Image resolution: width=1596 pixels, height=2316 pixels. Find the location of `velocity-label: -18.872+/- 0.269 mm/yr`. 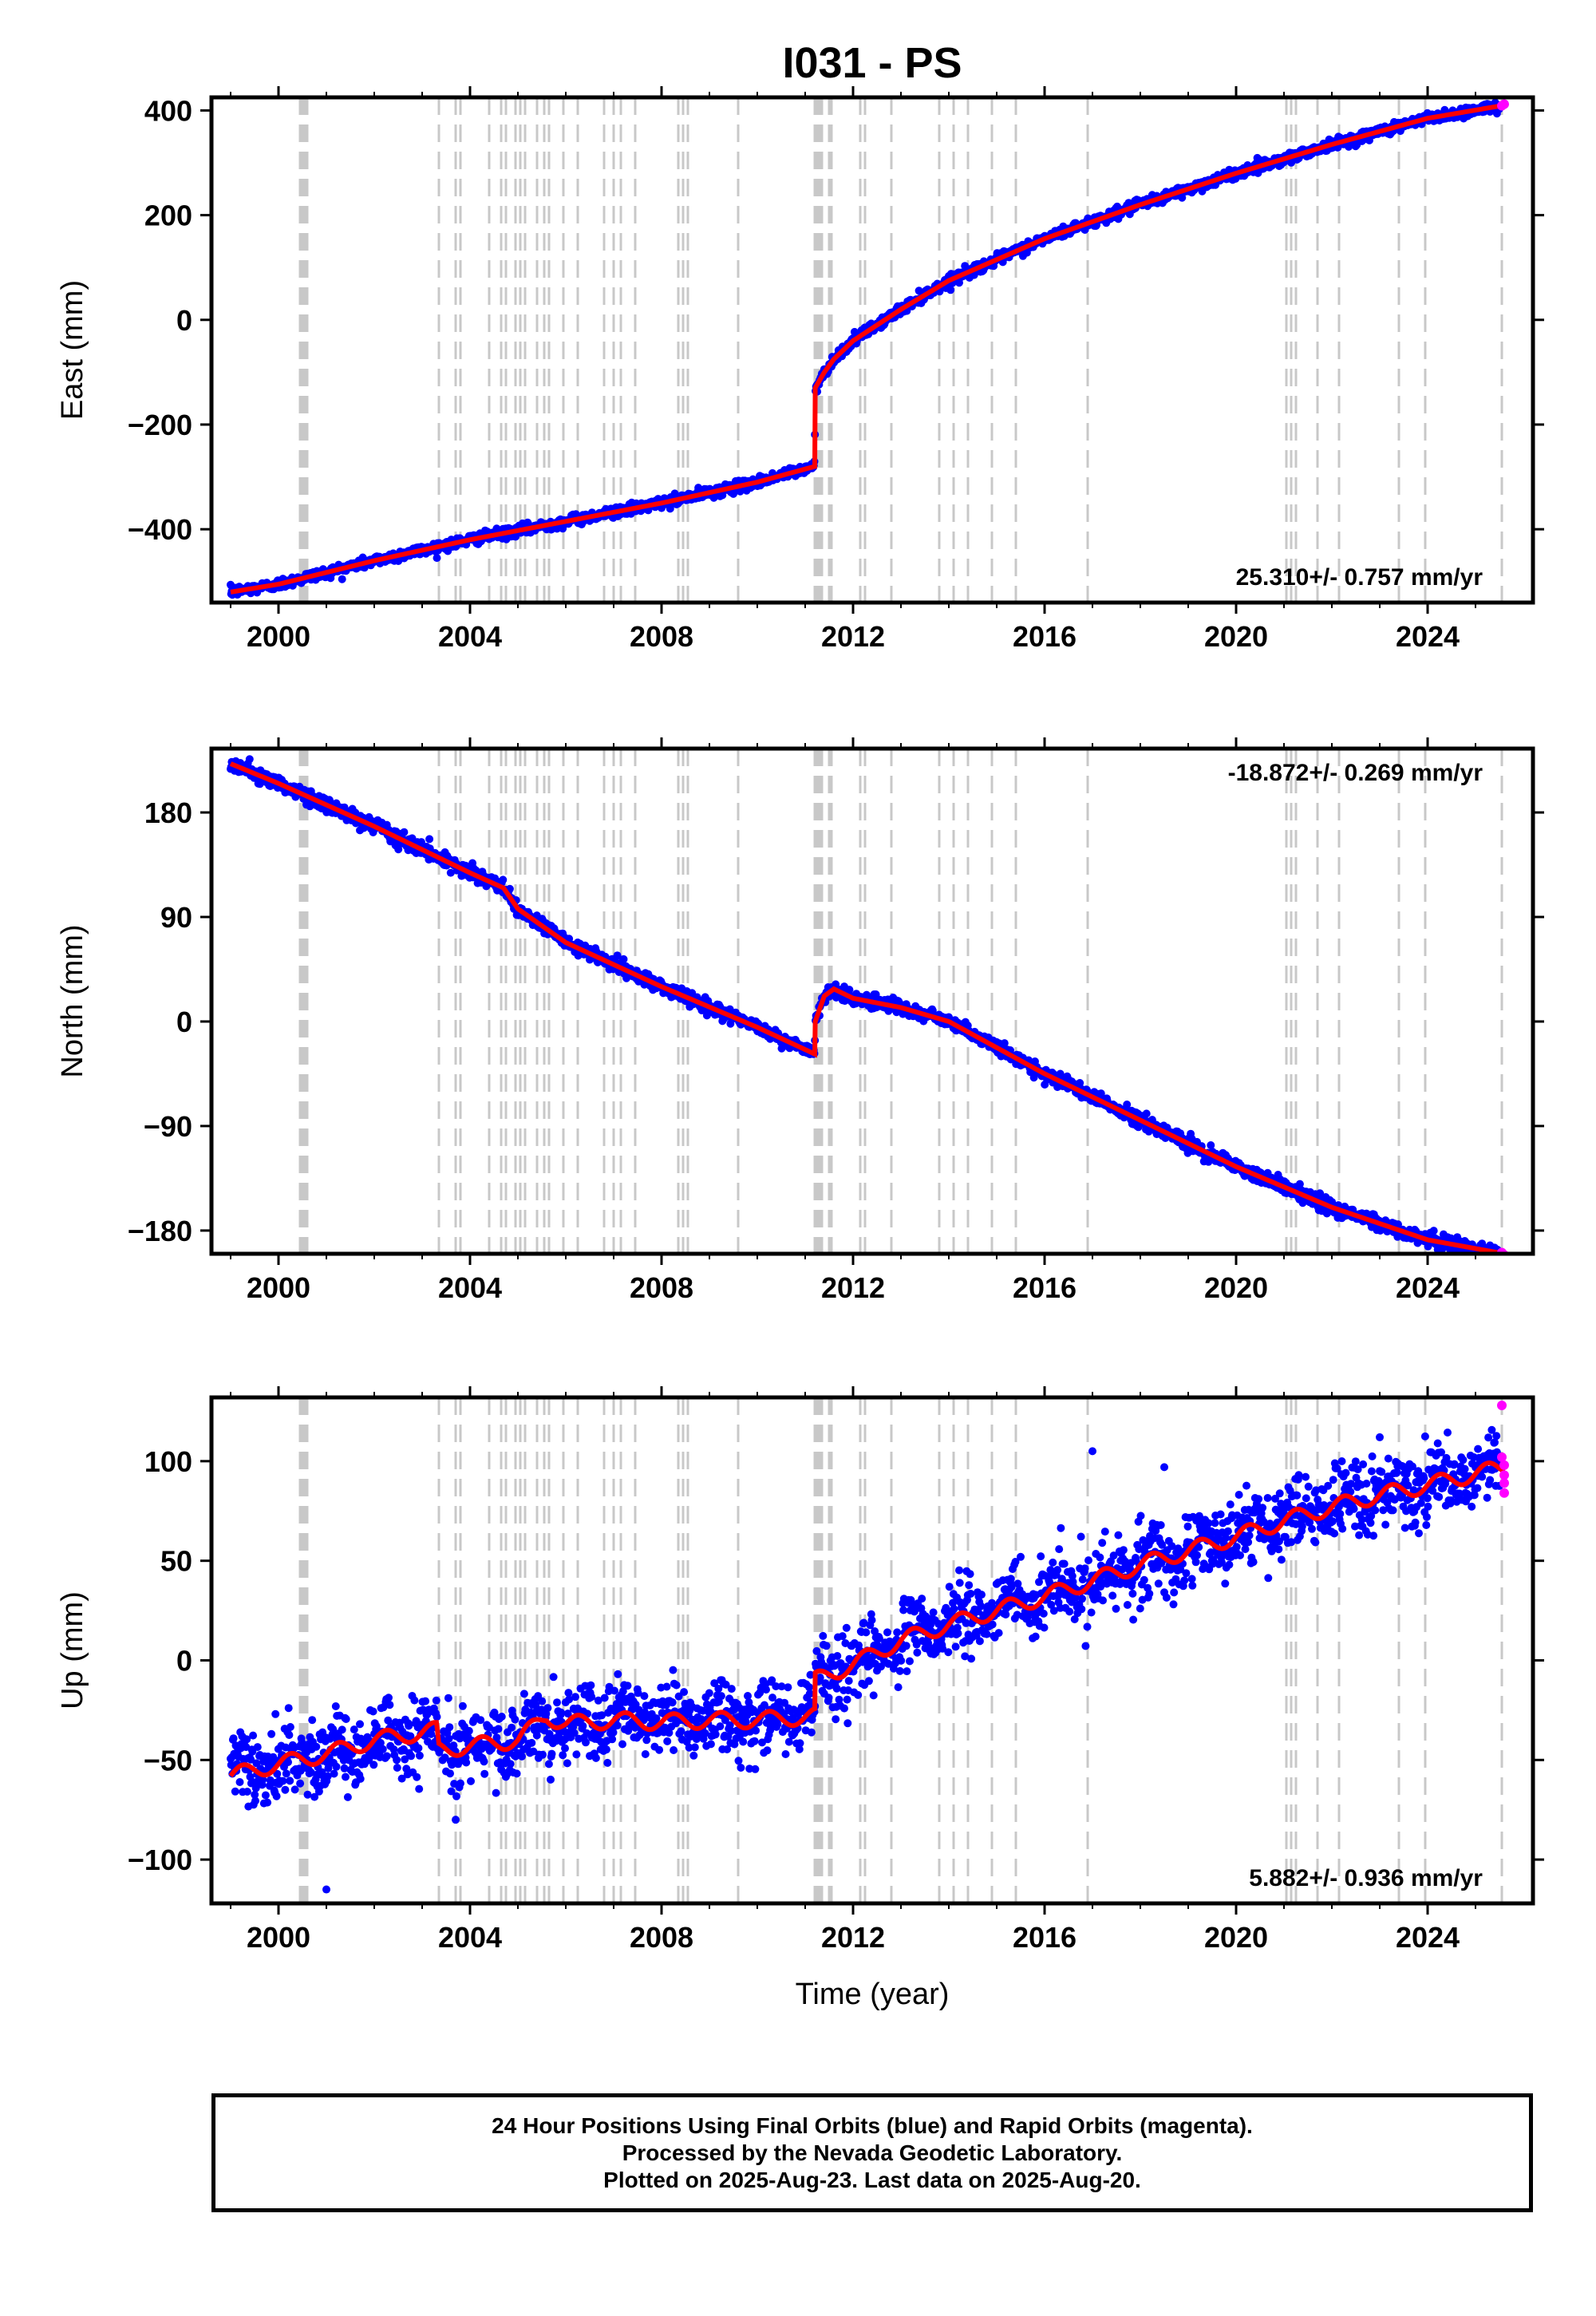

velocity-label: -18.872+/- 0.269 mm/yr is located at coordinates (1355, 773).